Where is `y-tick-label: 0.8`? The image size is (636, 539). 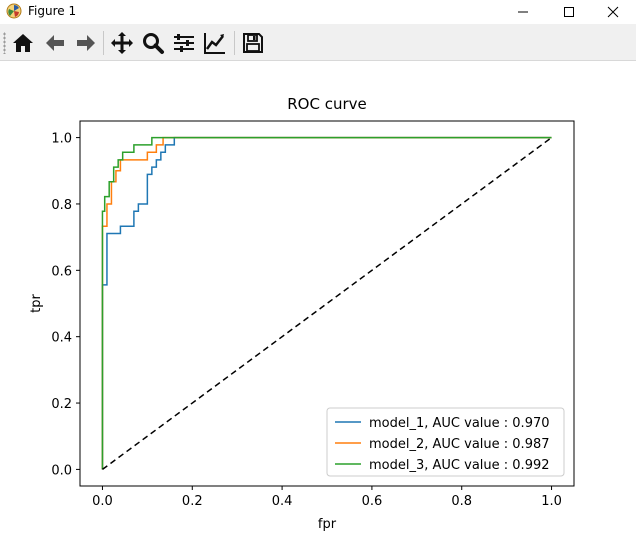
y-tick-label: 0.8 is located at coordinates (61, 205).